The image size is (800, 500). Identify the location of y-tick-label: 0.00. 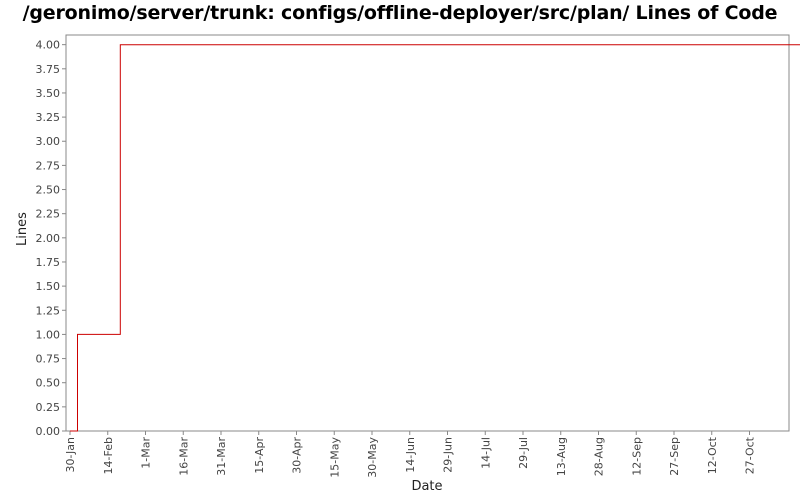
(48, 431).